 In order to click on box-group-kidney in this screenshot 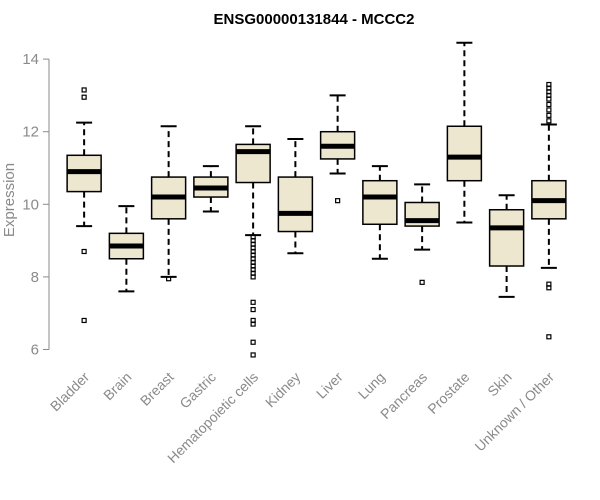, I will do `click(295, 196)`.